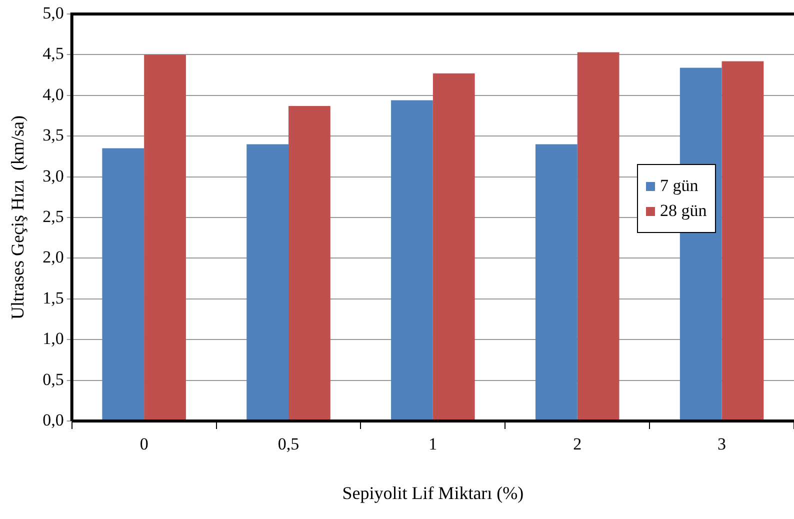 The image size is (794, 519). I want to click on x-axis-title: Sepiyolit Lif Miktarı (%), so click(433, 492).